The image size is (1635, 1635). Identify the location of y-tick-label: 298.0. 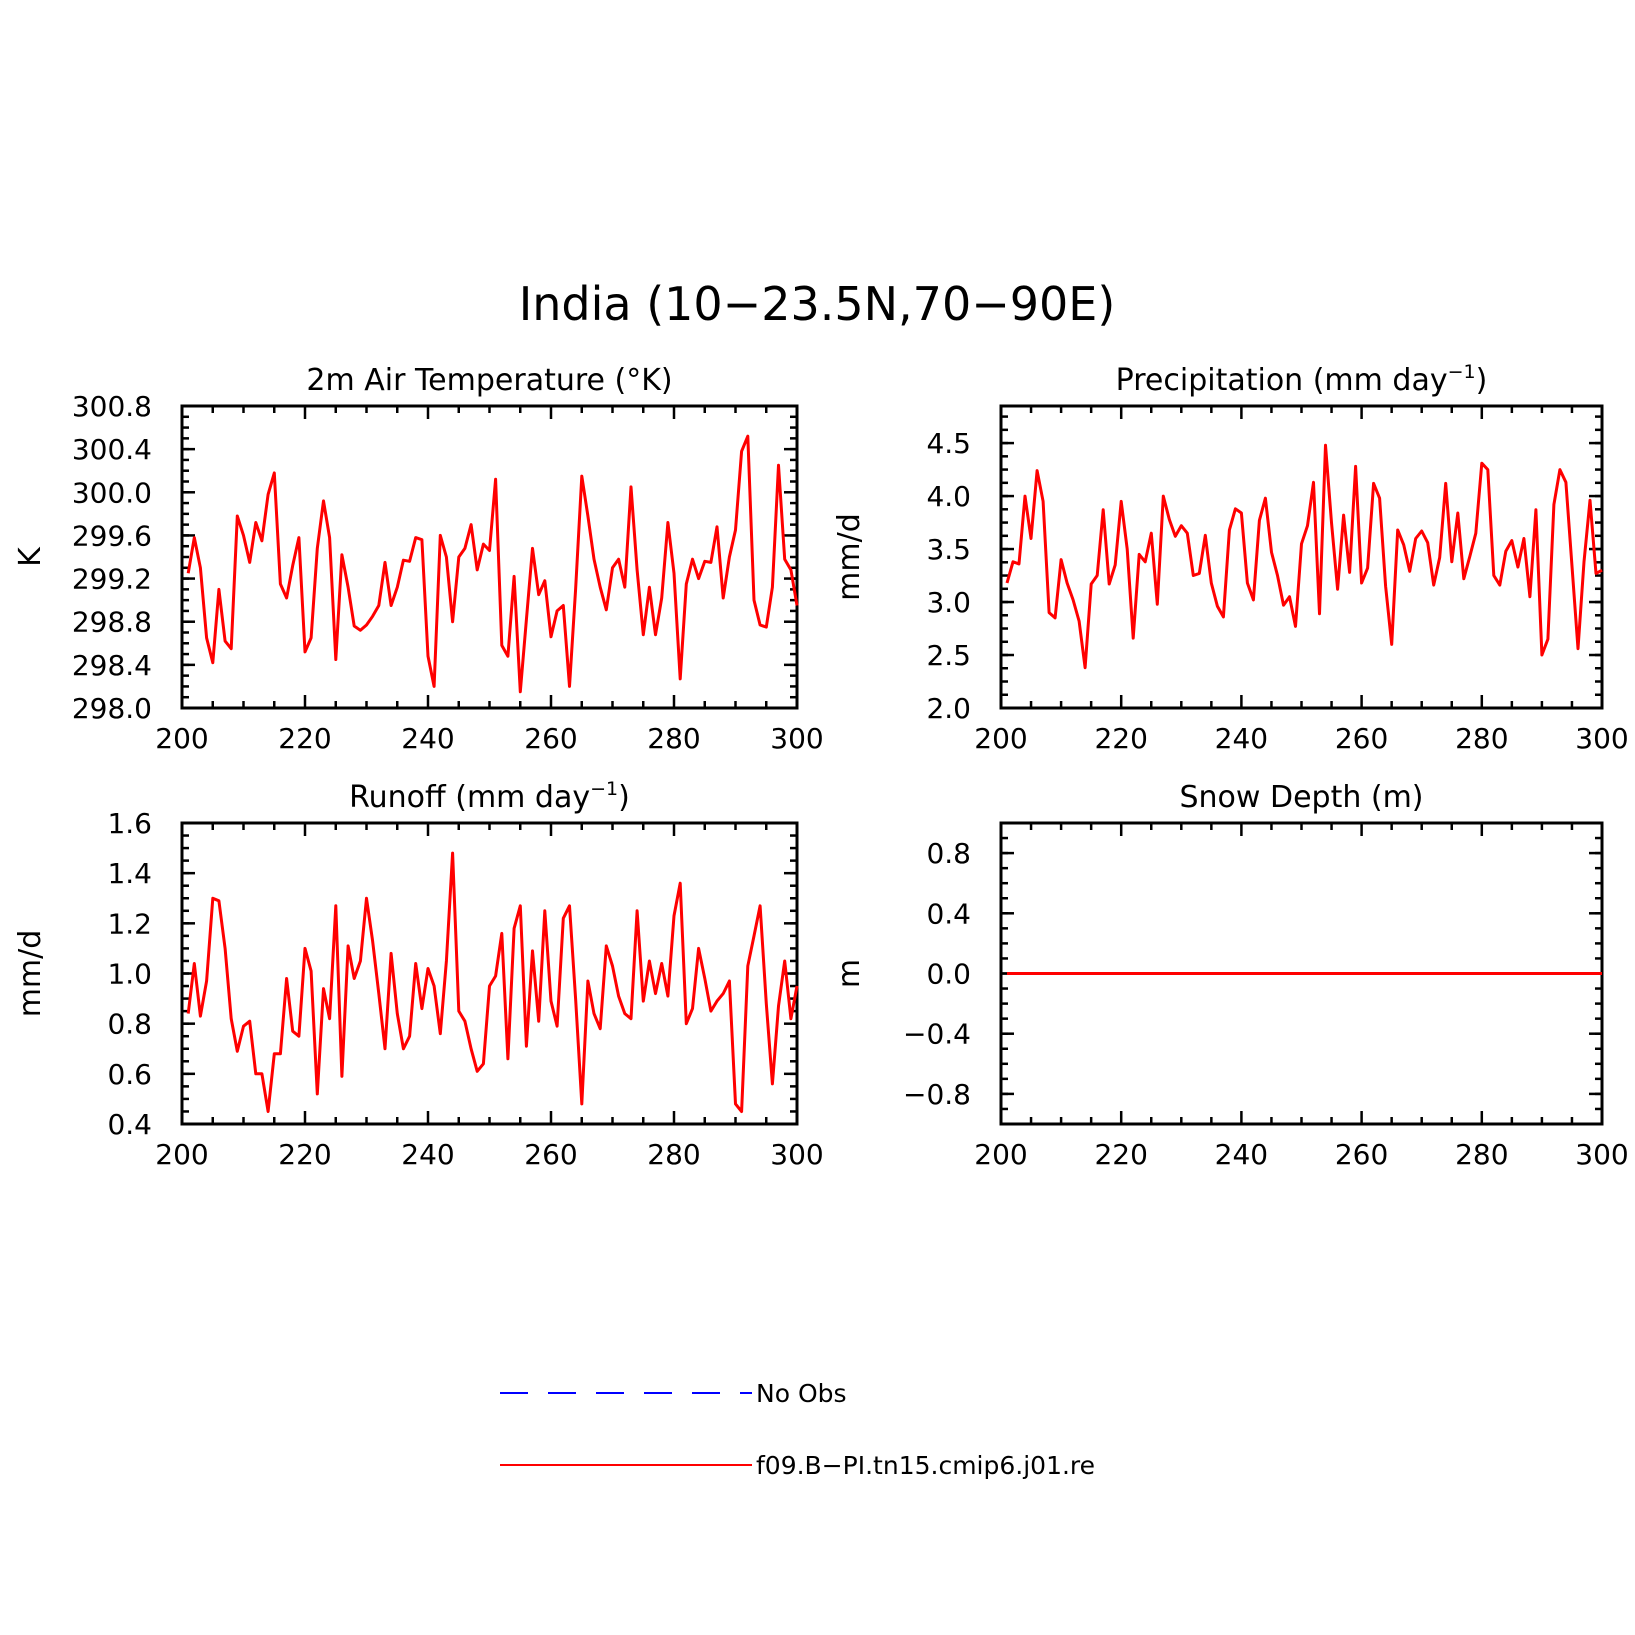
(112, 708).